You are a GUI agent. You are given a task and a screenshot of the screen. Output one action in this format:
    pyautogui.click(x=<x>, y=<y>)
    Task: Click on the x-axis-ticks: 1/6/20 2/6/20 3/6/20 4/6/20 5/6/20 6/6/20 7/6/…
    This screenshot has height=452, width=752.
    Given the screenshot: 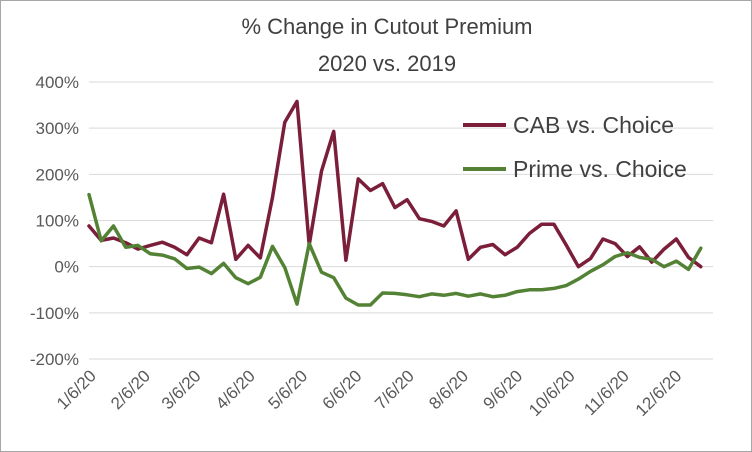 What is the action you would take?
    pyautogui.click(x=369, y=393)
    